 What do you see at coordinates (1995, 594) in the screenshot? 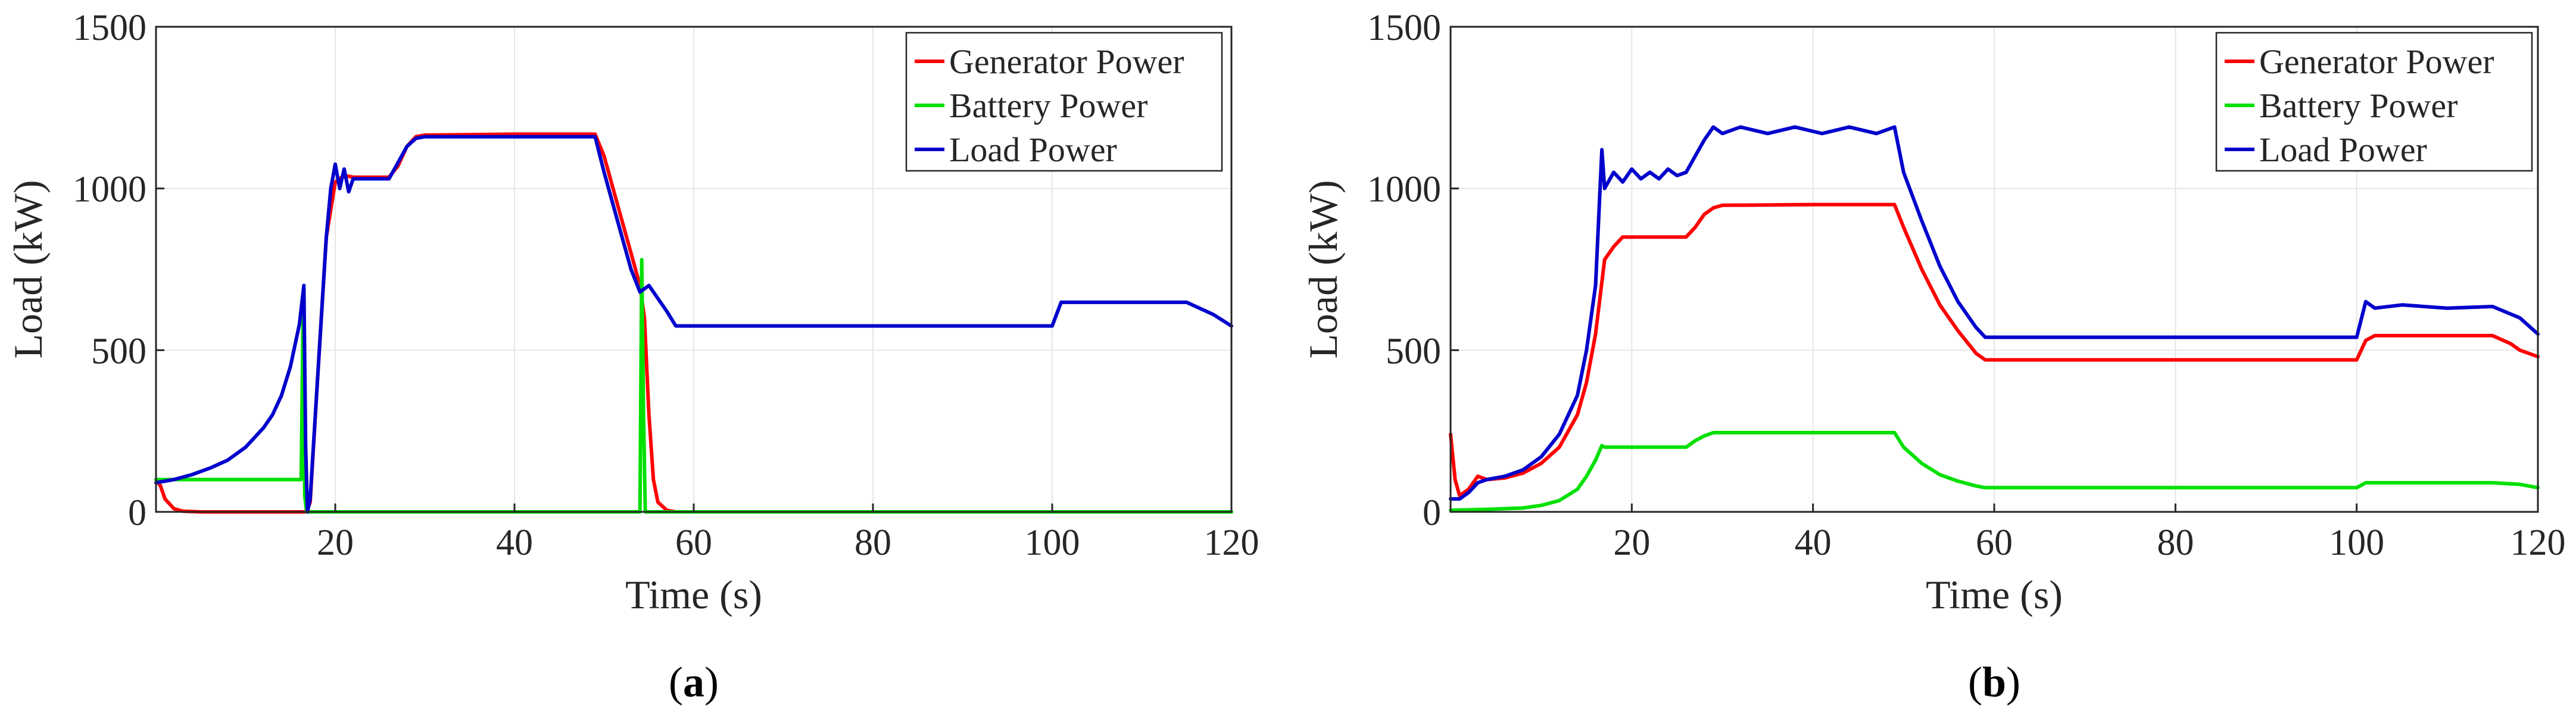
I see `chart-b-xlabel: Time (s)` at bounding box center [1995, 594].